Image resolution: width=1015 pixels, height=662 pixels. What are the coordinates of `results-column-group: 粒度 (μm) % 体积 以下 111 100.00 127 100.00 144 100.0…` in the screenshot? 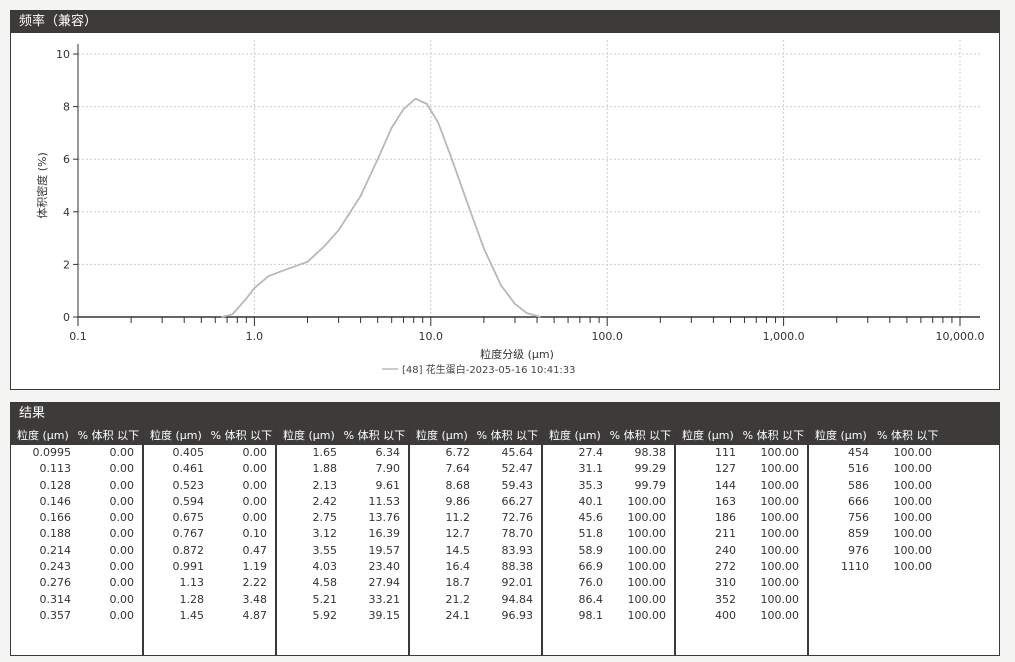 It's located at (742, 540).